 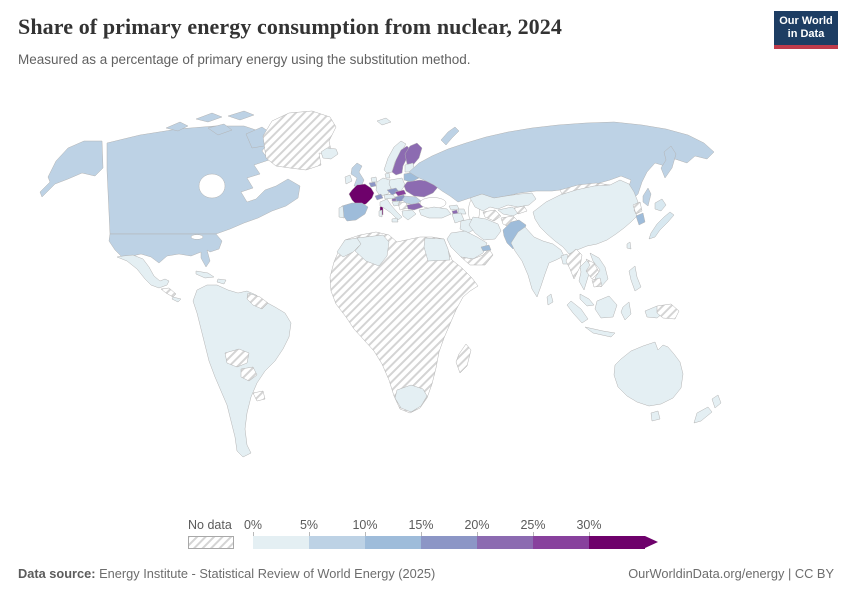 What do you see at coordinates (450, 136) in the screenshot?
I see `country-russia-novaya-zemlya` at bounding box center [450, 136].